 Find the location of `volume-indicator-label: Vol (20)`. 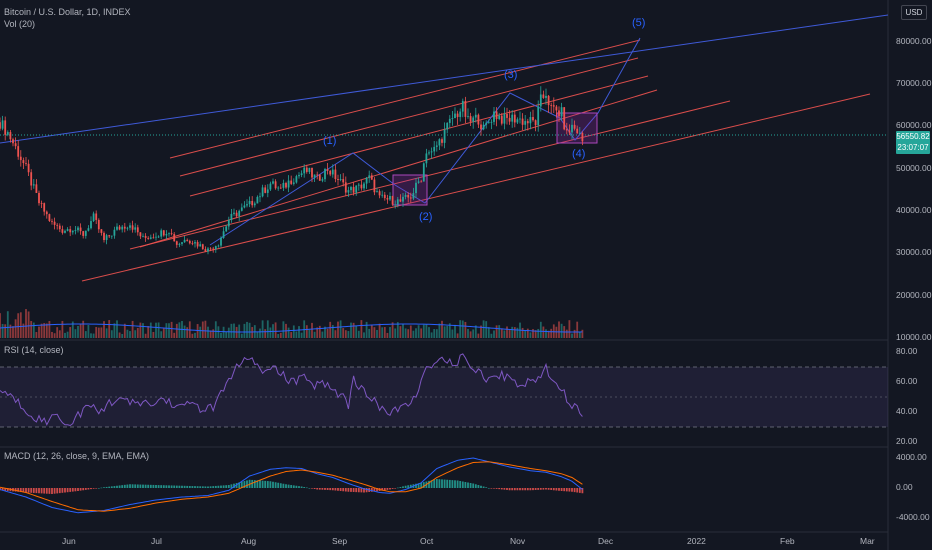

volume-indicator-label: Vol (20) is located at coordinates (20, 24).